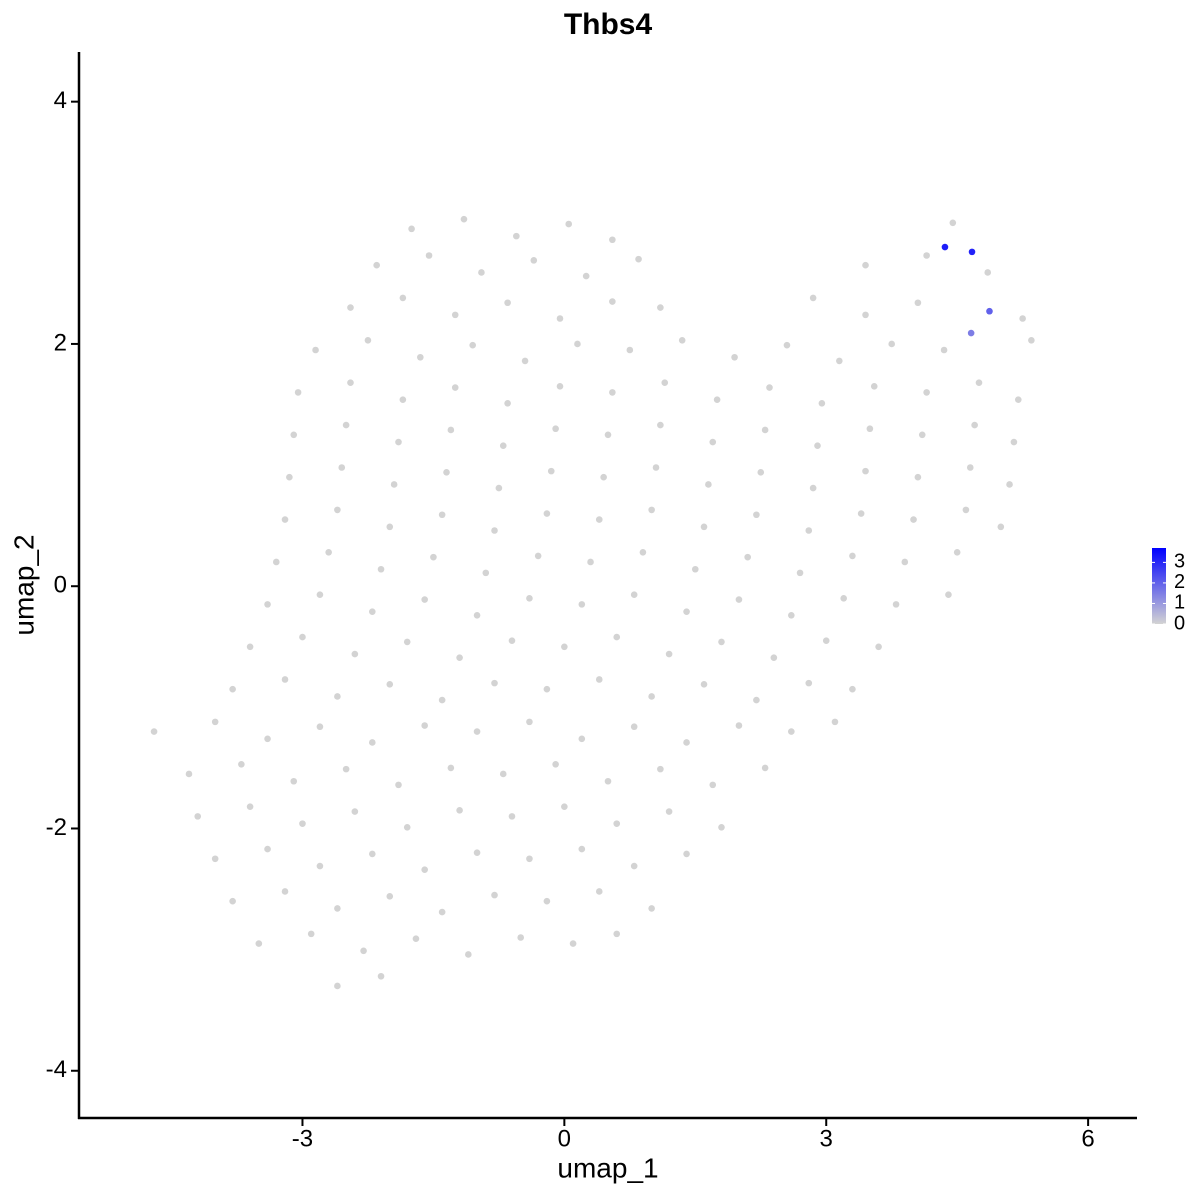  I want to click on colorbar-tick-label: 2, so click(1179, 582).